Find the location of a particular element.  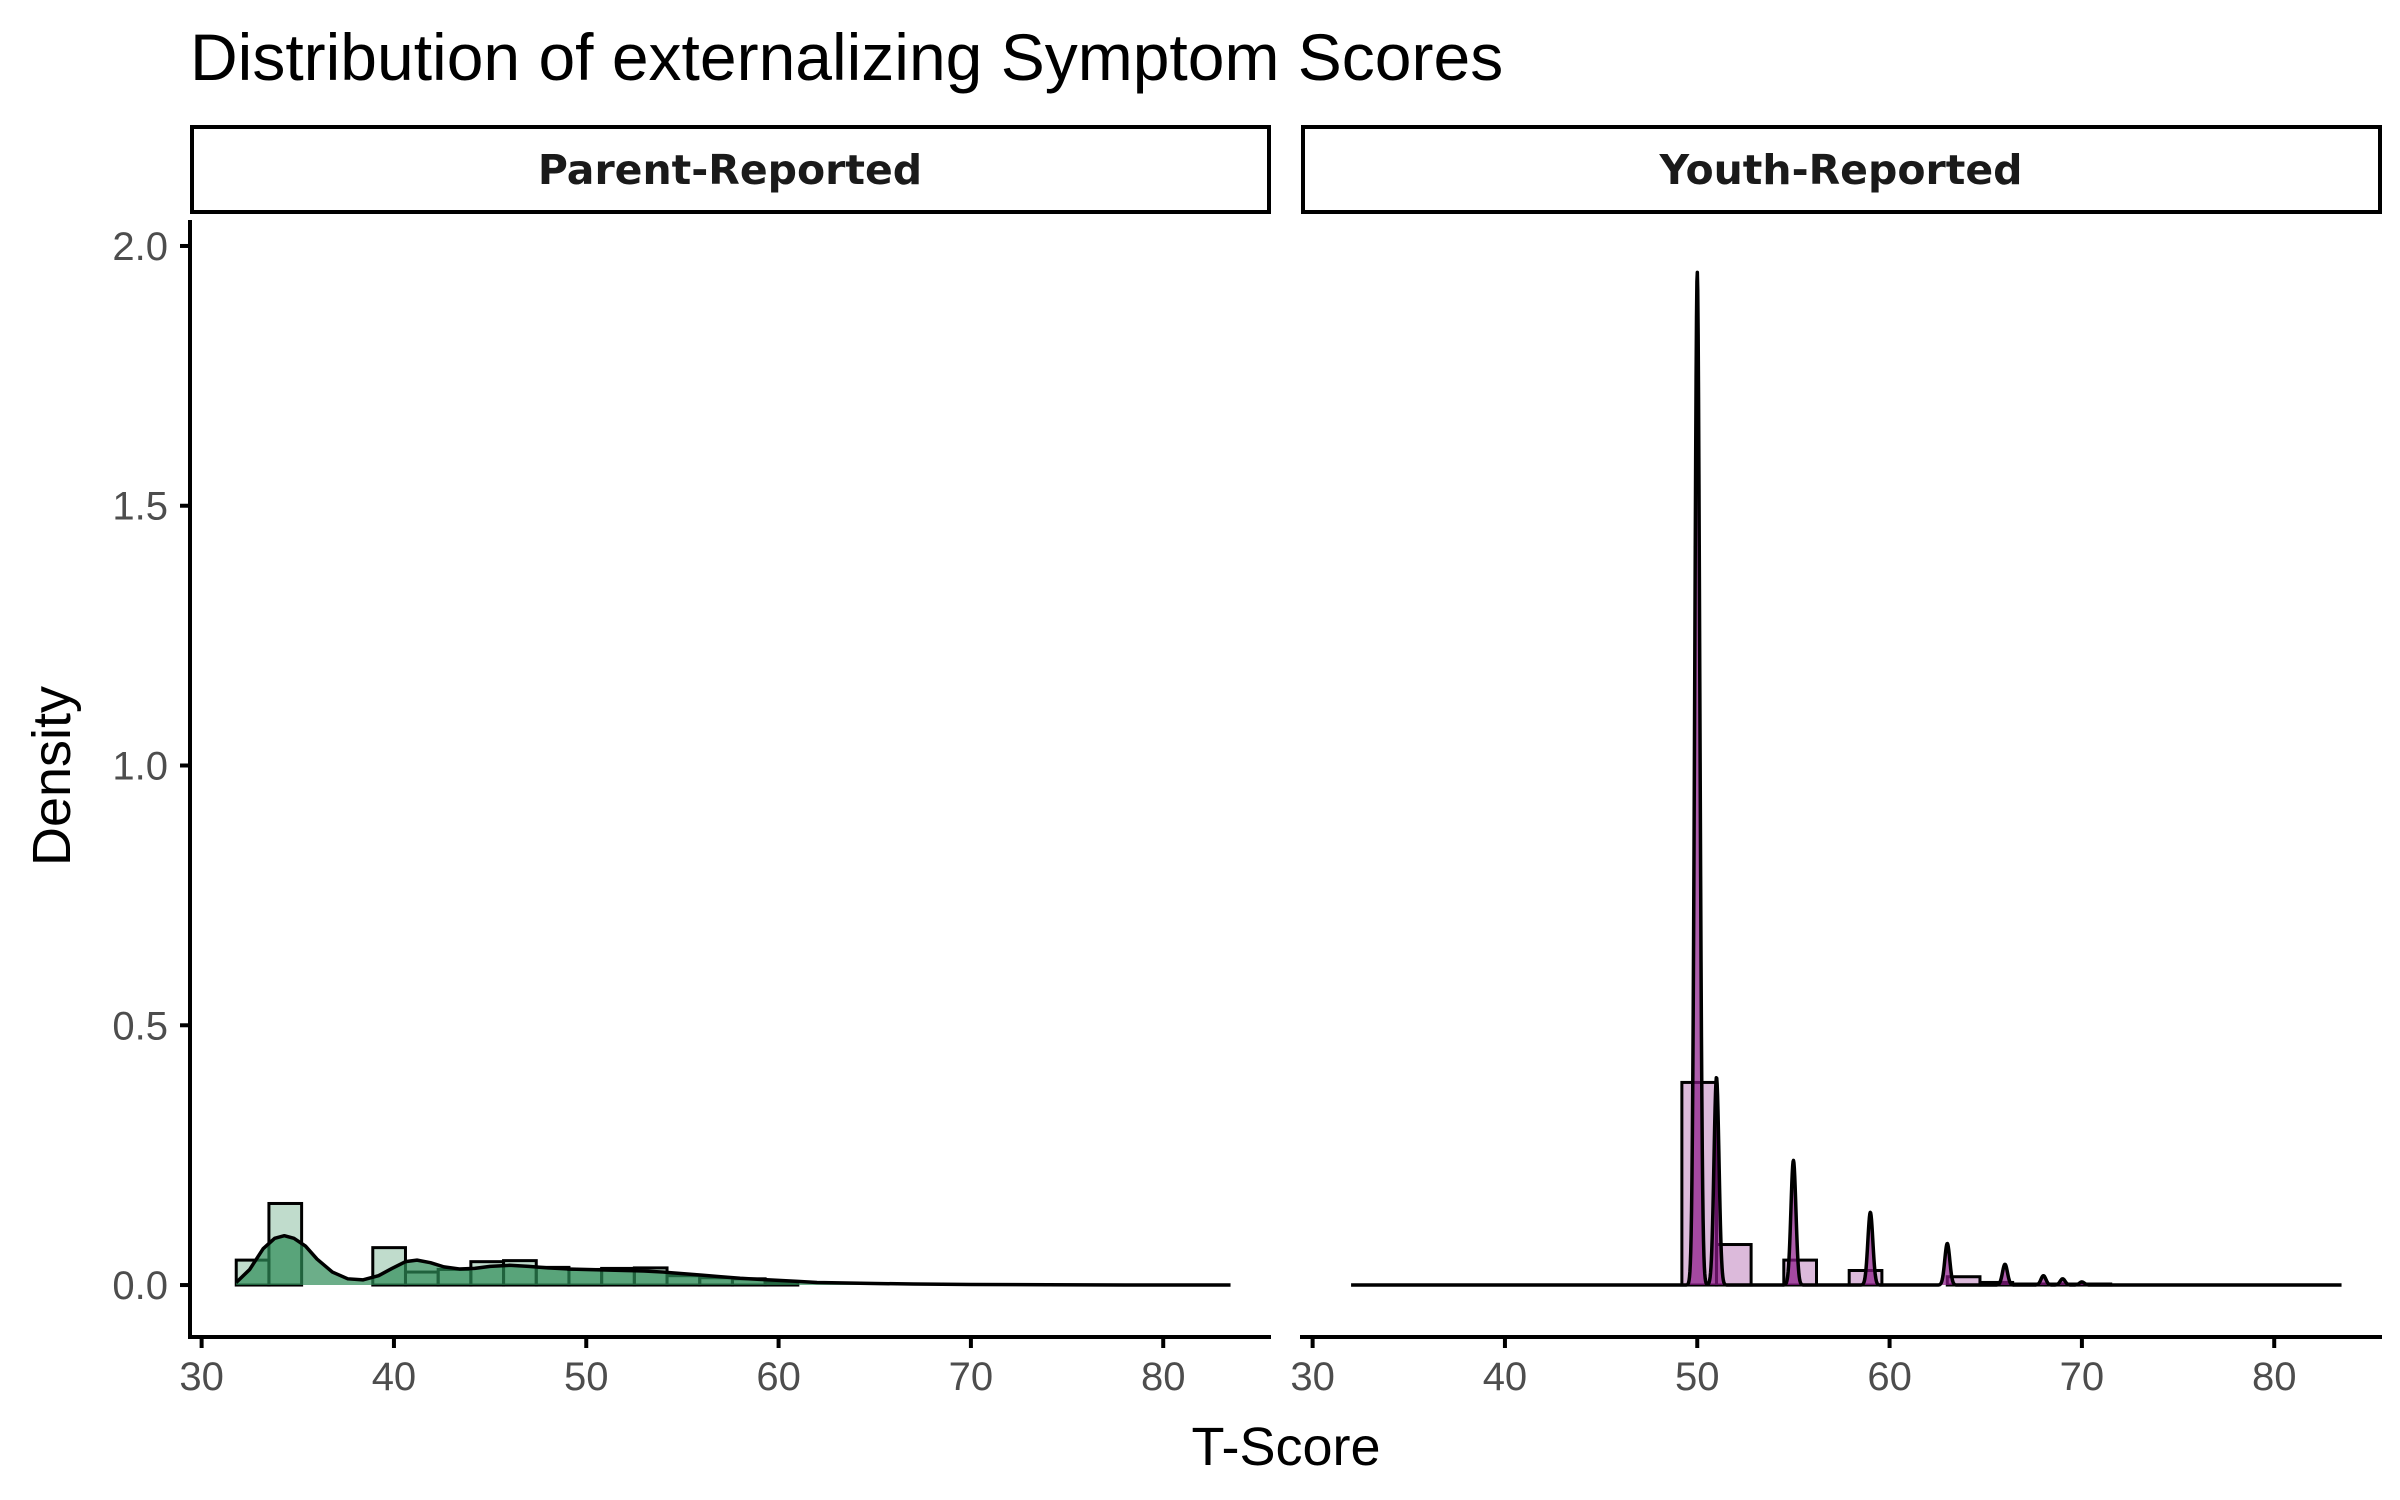

density-area is located at coordinates (733, 1260).